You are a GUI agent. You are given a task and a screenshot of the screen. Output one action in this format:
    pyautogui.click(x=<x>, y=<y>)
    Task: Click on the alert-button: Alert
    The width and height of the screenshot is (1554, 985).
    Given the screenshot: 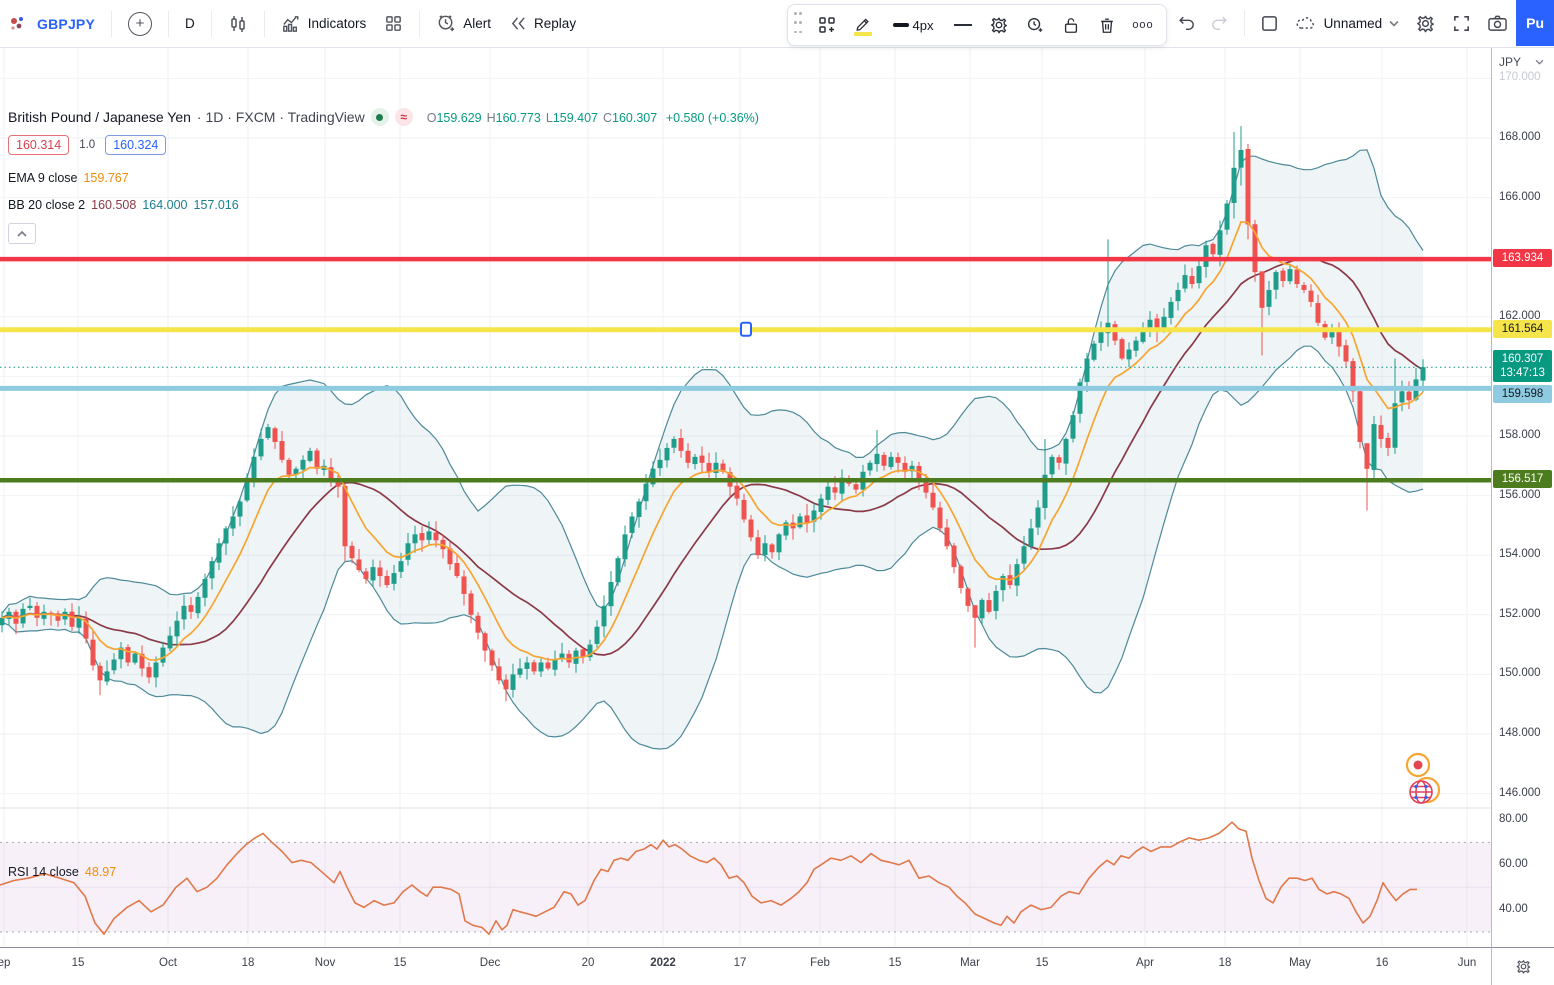 What is the action you would take?
    pyautogui.click(x=463, y=24)
    